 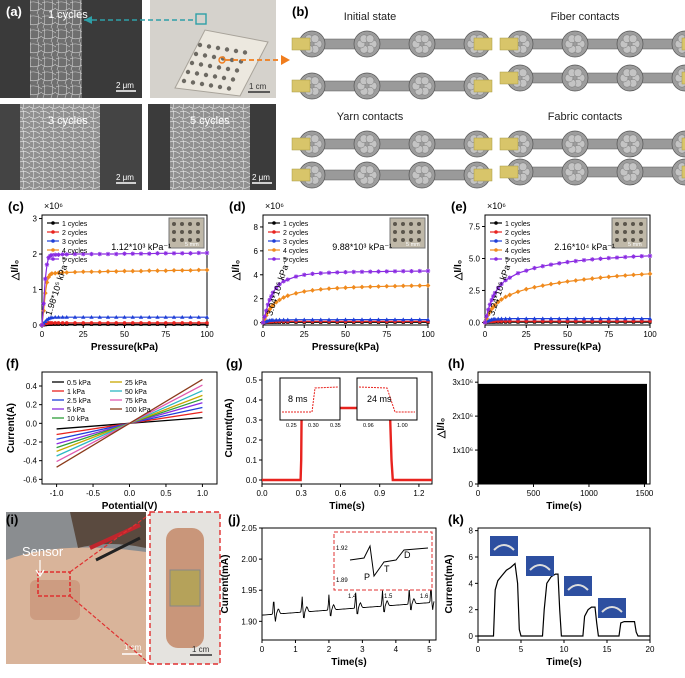 I want to click on y-tick-label: 2.5, so click(x=475, y=290).